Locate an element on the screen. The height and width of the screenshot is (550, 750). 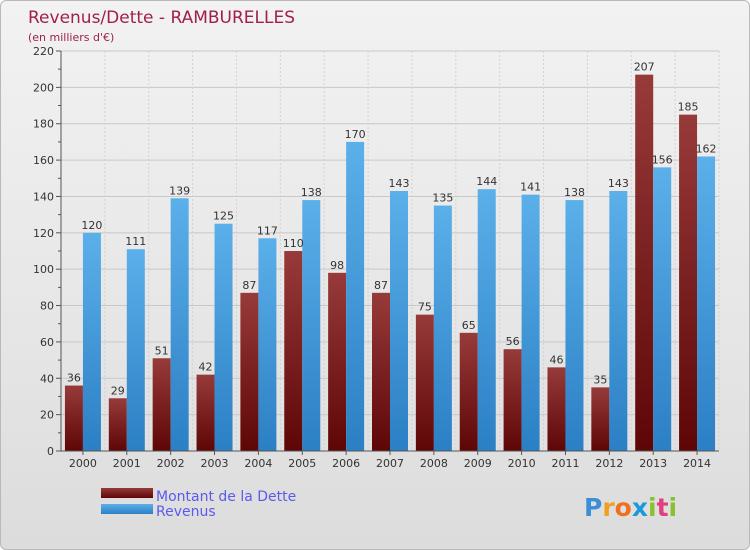
data-label: 141 is located at coordinates (530, 187).